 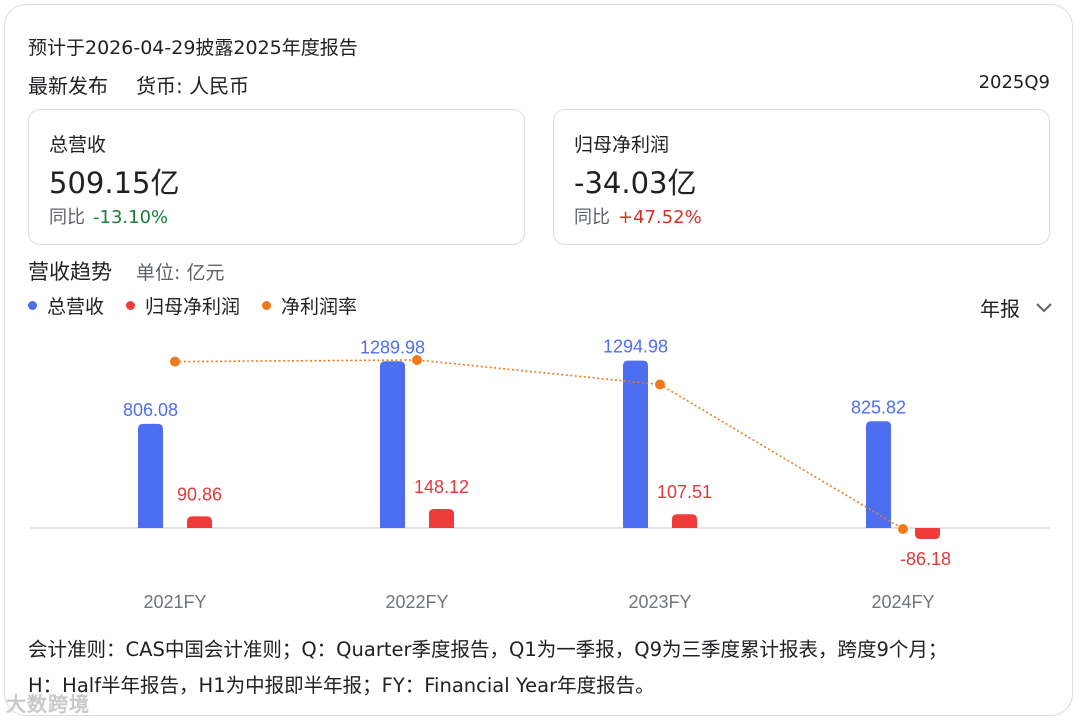 I want to click on x-axis-tick-label: 2021FY, so click(x=174, y=602).